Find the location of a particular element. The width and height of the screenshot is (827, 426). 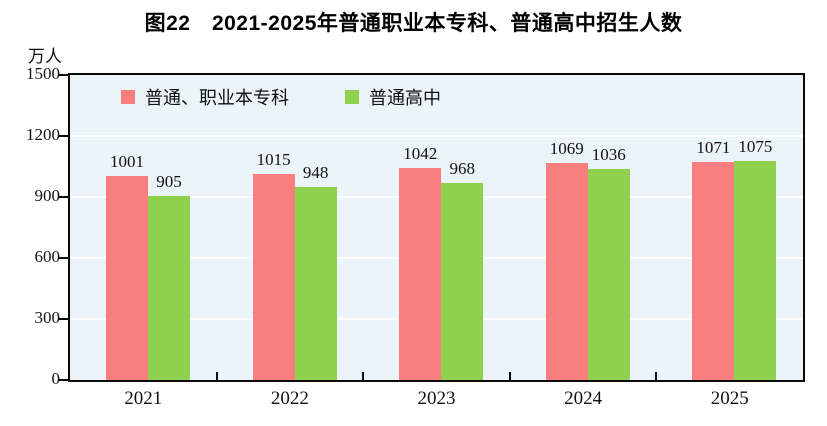

y-tick-label-0: 0 is located at coordinates (56, 378).